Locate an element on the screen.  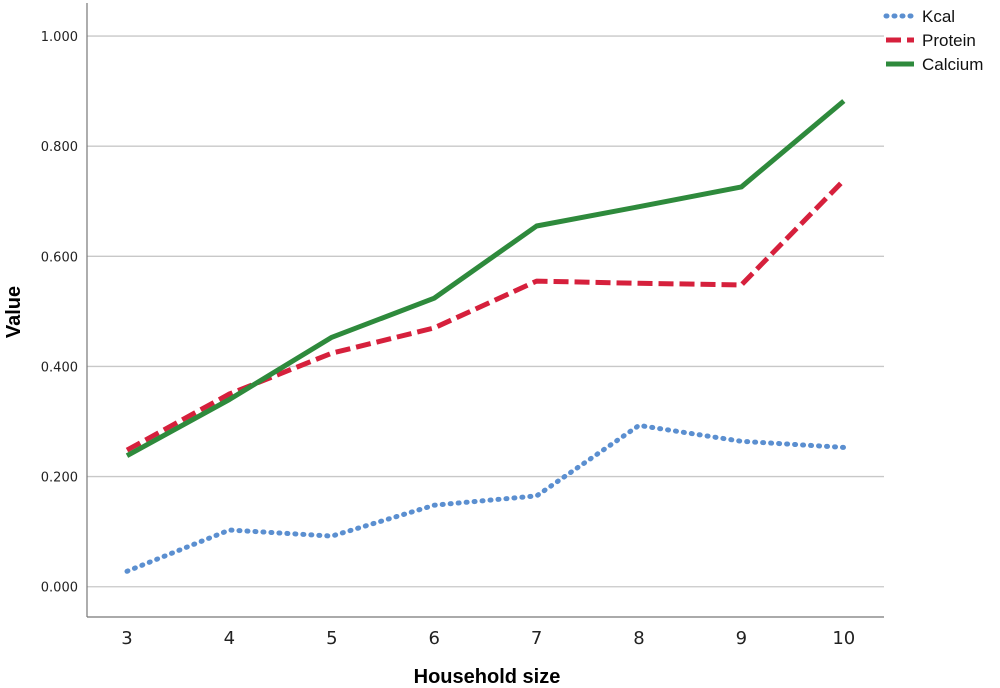
legend-label-kcal: Kcal is located at coordinates (938, 16).